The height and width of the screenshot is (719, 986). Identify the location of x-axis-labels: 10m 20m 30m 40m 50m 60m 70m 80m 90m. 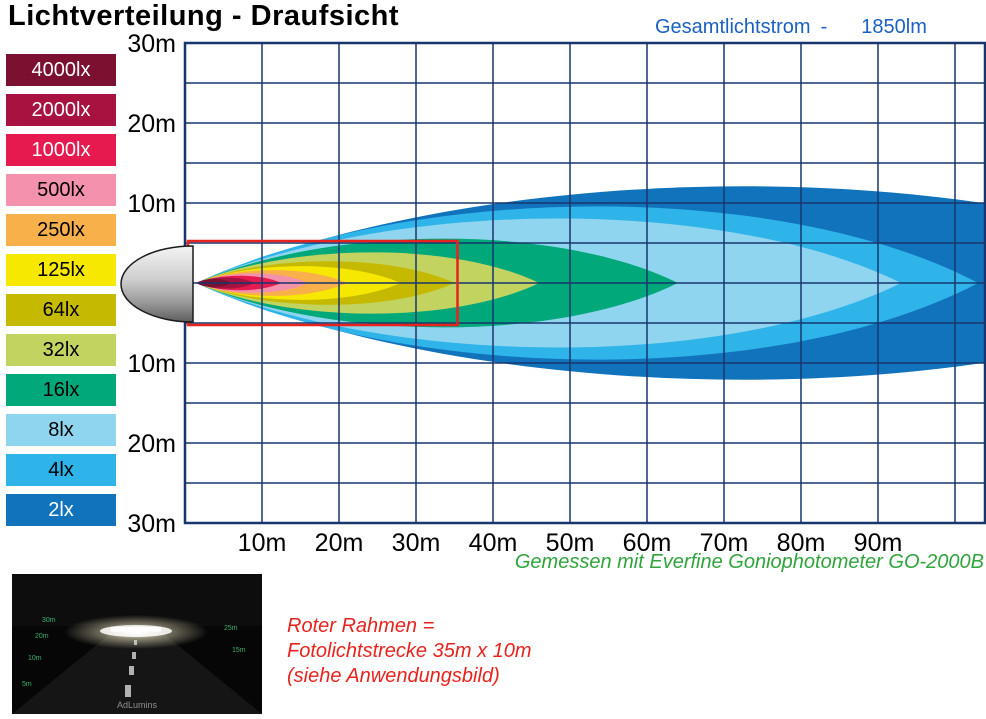
(570, 543).